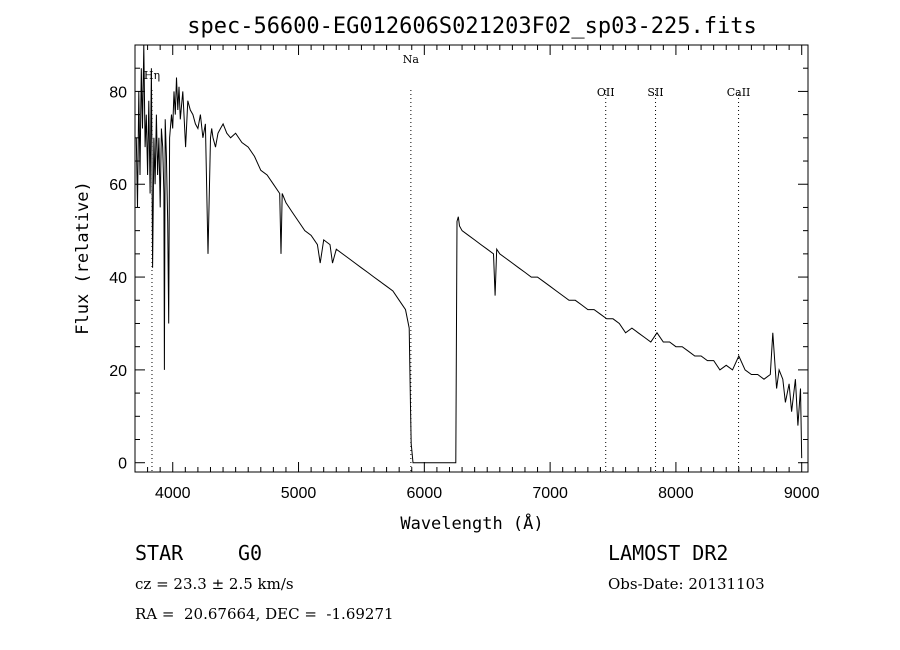 The image size is (900, 650). What do you see at coordinates (118, 278) in the screenshot?
I see `y-tick-label: 40` at bounding box center [118, 278].